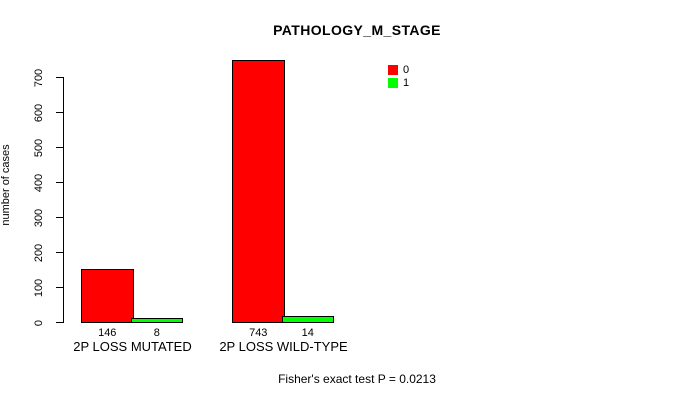  I want to click on y-tick-label: 600, so click(39, 112).